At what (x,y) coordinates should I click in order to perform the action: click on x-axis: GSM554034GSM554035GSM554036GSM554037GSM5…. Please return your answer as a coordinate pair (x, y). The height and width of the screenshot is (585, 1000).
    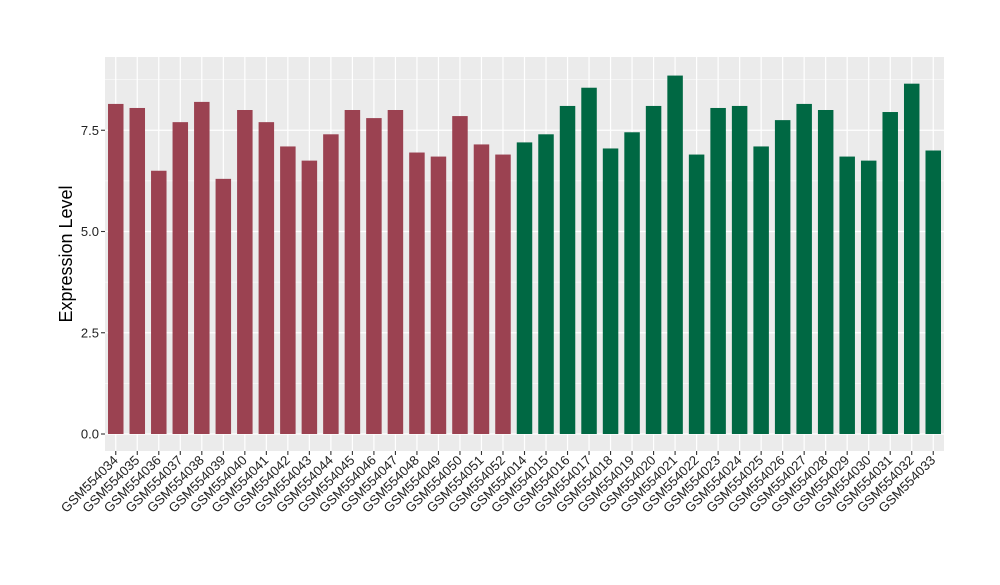
    Looking at the image, I should click on (498, 483).